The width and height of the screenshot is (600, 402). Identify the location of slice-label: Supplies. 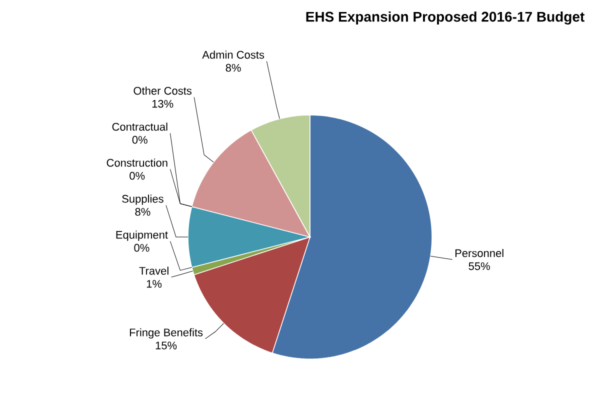
(143, 199).